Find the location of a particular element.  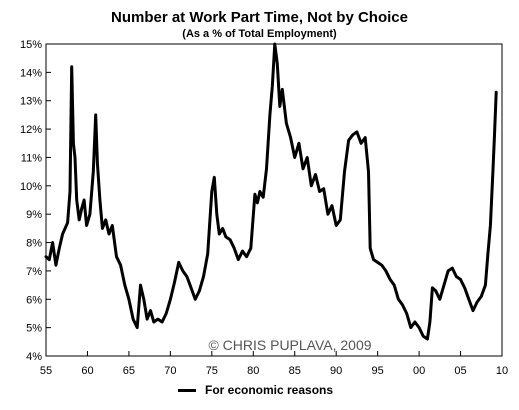

legend-label: For economic reasons is located at coordinates (269, 390).